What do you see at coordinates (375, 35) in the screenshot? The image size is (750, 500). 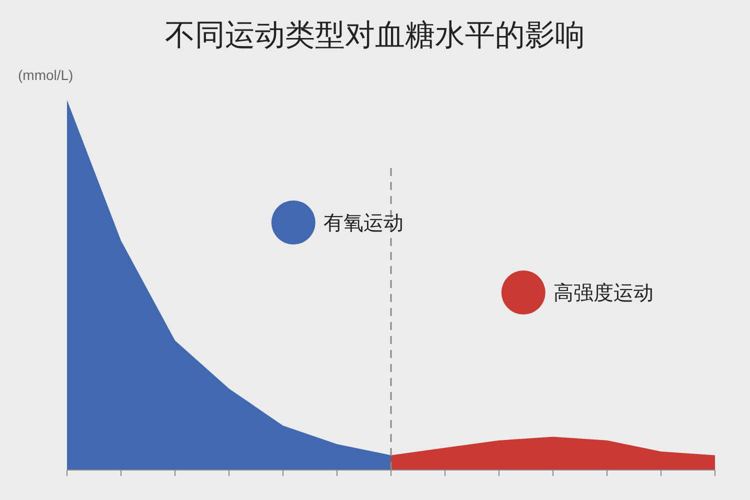 I see `chart-title: 不同运动类型对血糖水平的影响` at bounding box center [375, 35].